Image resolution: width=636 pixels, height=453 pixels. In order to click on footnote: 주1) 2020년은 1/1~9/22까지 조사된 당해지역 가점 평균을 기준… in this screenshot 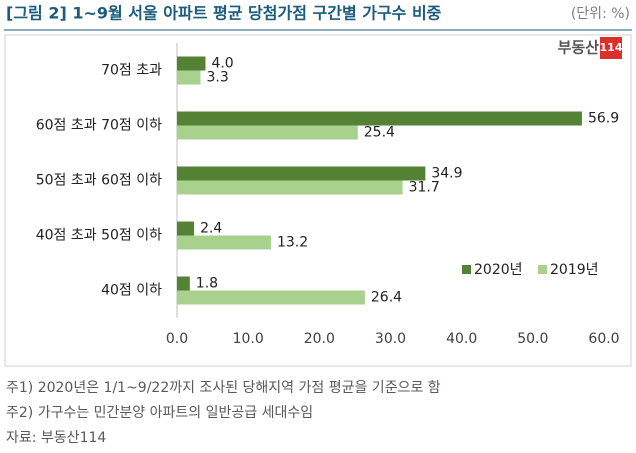, I will do `click(223, 388)`.